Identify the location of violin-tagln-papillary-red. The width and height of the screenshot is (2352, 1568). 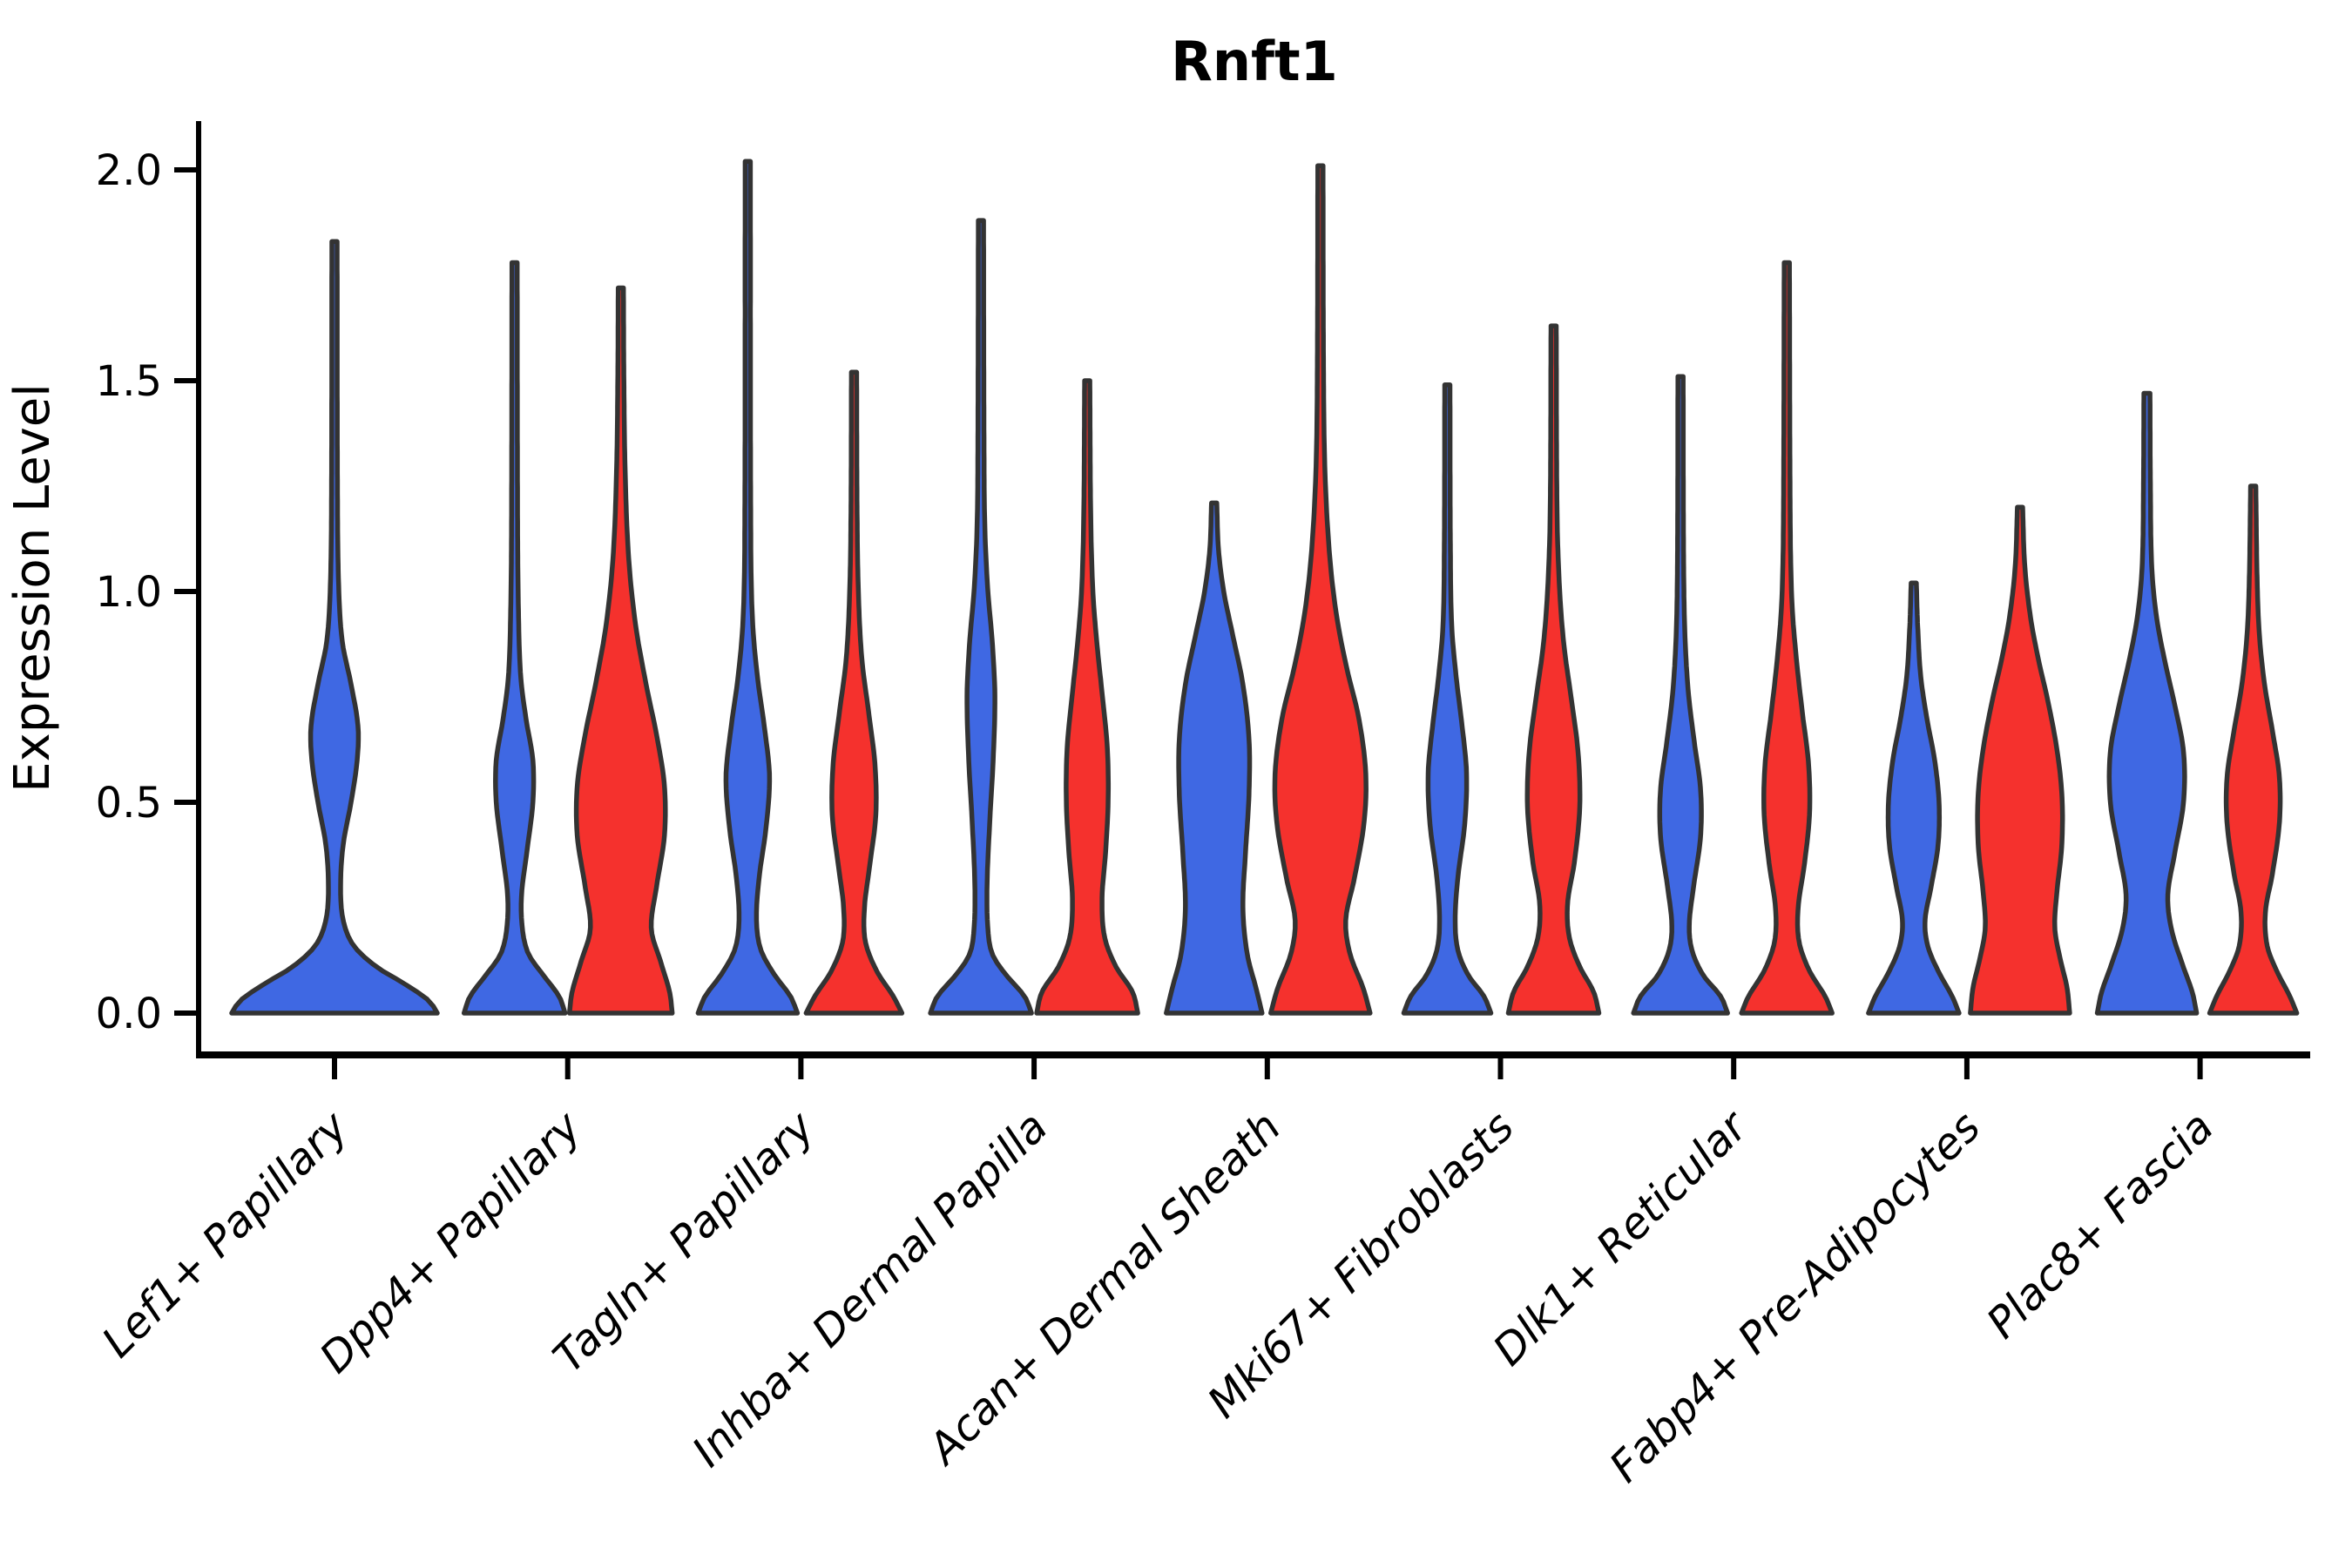
(854, 692).